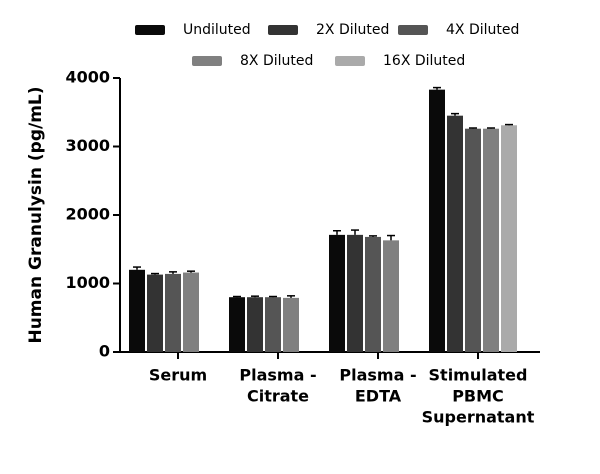  Describe the element at coordinates (87, 145) in the screenshot. I see `y-tick-label: 3000` at that location.